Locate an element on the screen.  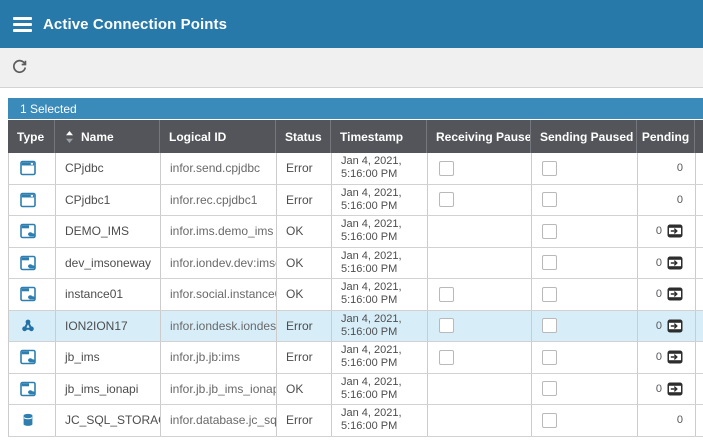
column-header-logical-id: Logical ID is located at coordinates (218, 136).